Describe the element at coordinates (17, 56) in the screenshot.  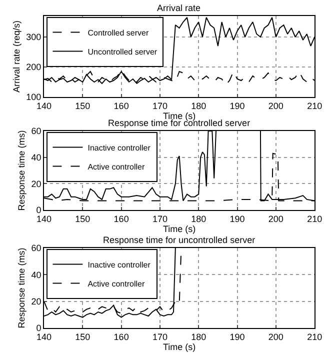
I see `y-axis-title: Arrival rate (req/s)` at that location.